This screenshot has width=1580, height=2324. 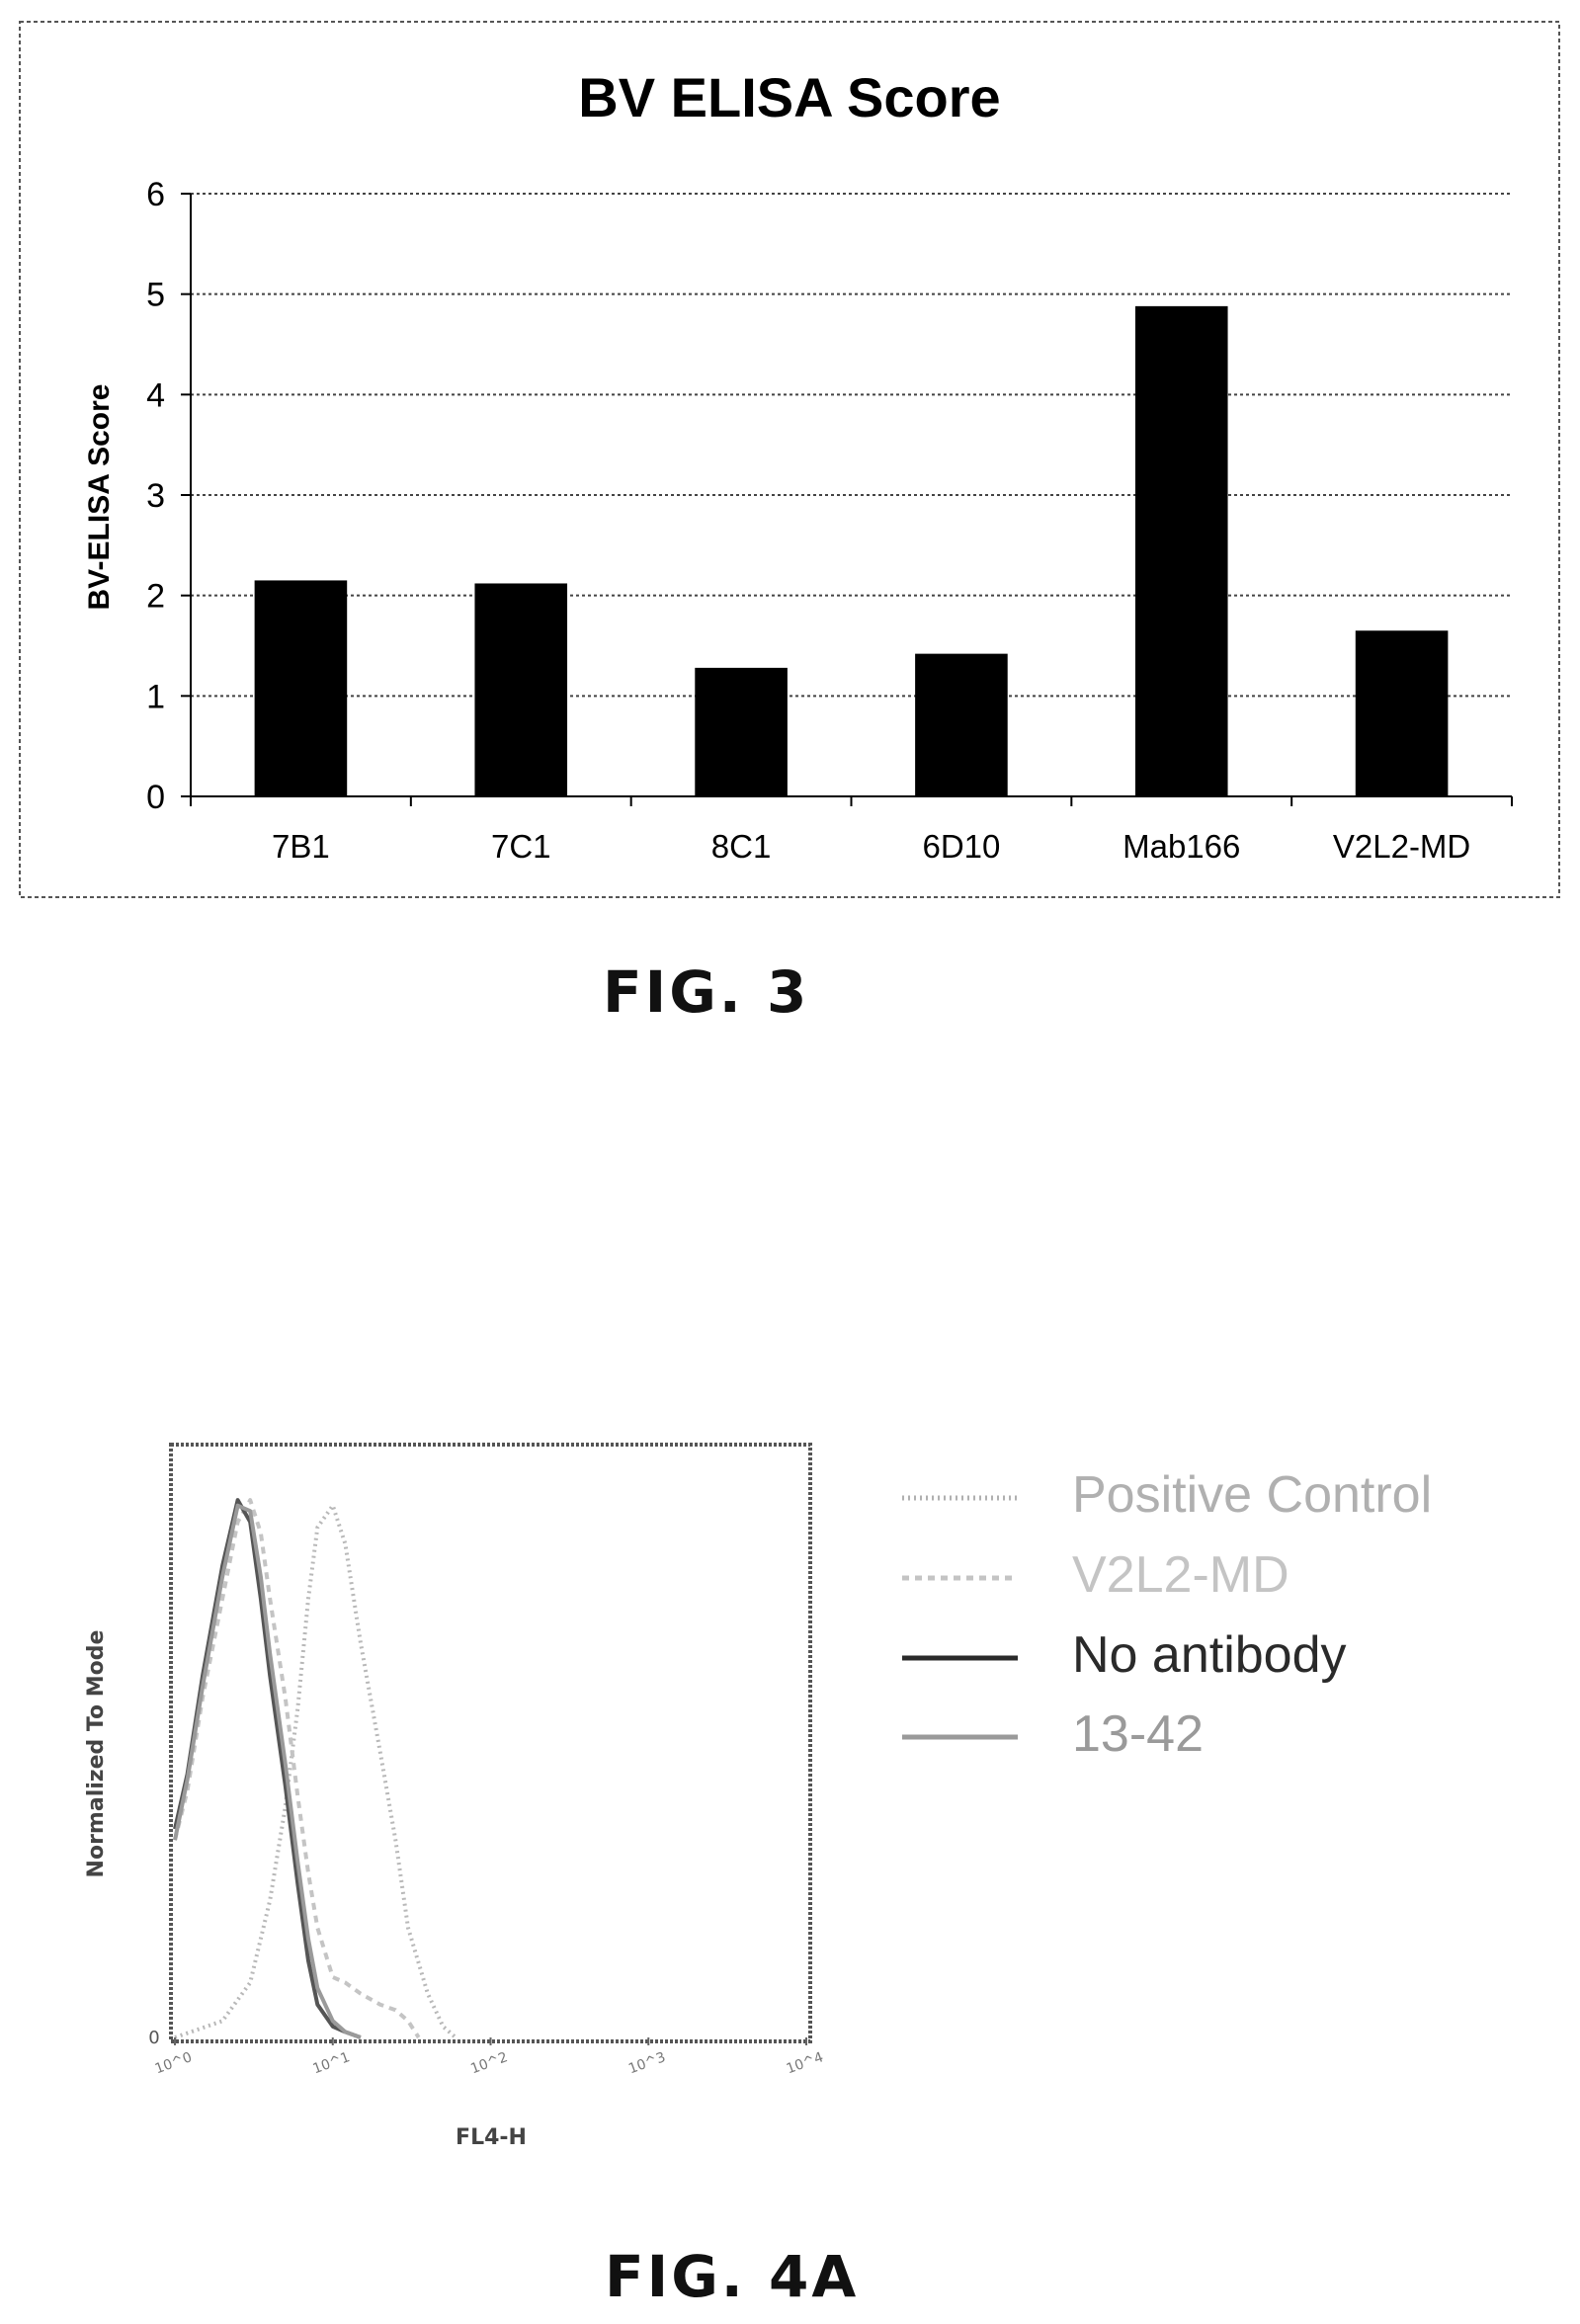 I want to click on fig3-y-tick-label: 5, so click(x=155, y=295).